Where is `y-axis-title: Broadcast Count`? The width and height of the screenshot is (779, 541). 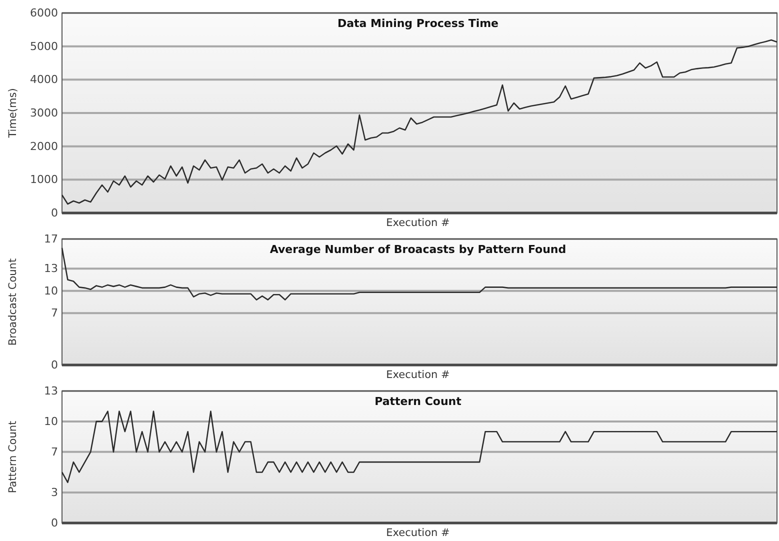
y-axis-title: Broadcast Count is located at coordinates (13, 302).